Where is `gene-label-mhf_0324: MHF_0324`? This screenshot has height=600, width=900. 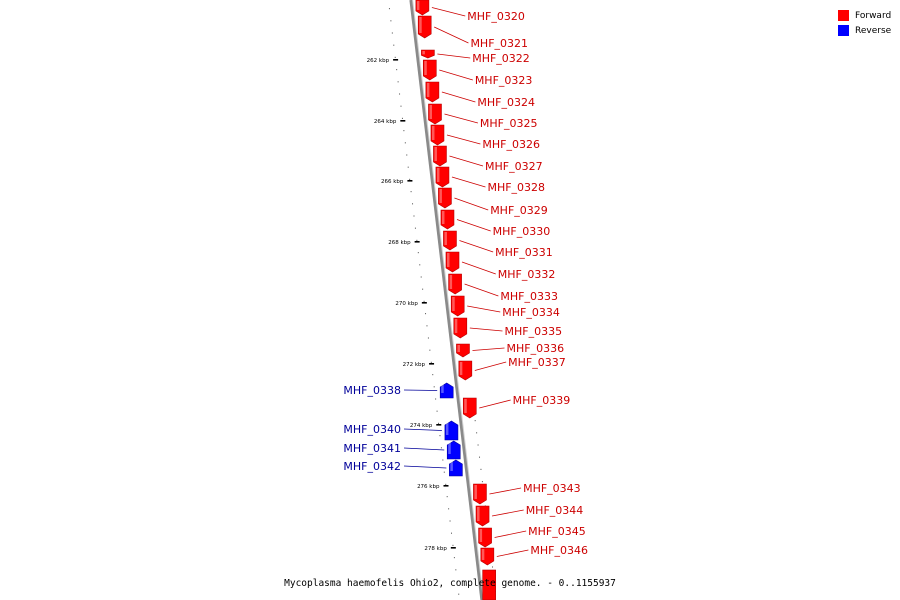
gene-label-mhf_0324: MHF_0324 is located at coordinates (506, 102).